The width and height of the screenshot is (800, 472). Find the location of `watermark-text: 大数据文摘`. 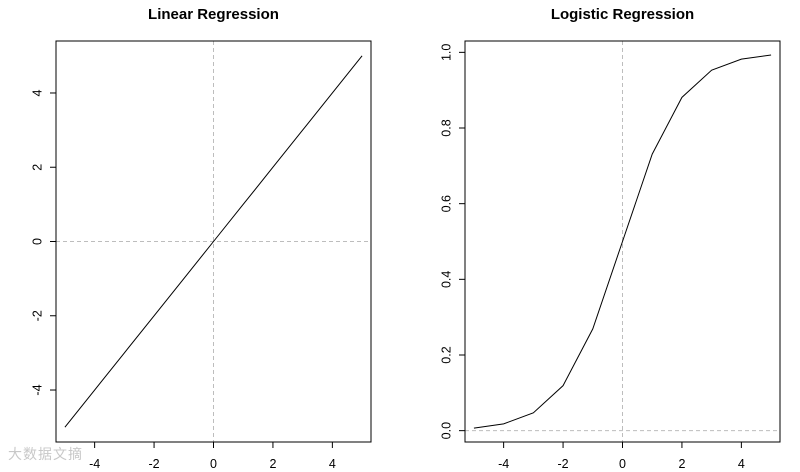

watermark-text: 大数据文摘 is located at coordinates (45, 455).